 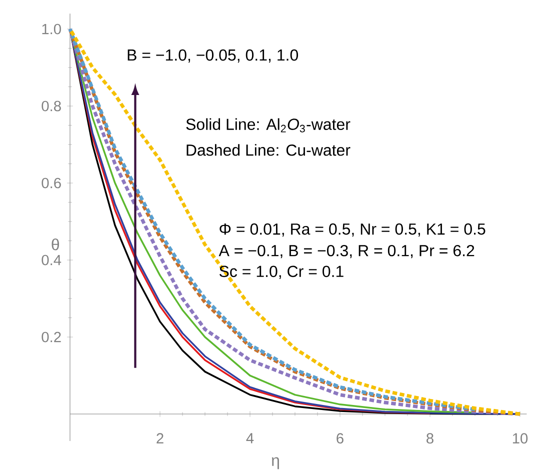 What do you see at coordinates (353, 230) in the screenshot?
I see `annotation: Φ = 0.01, Ra = 0.5, Nr = 0.5, K1 = 0.5` at bounding box center [353, 230].